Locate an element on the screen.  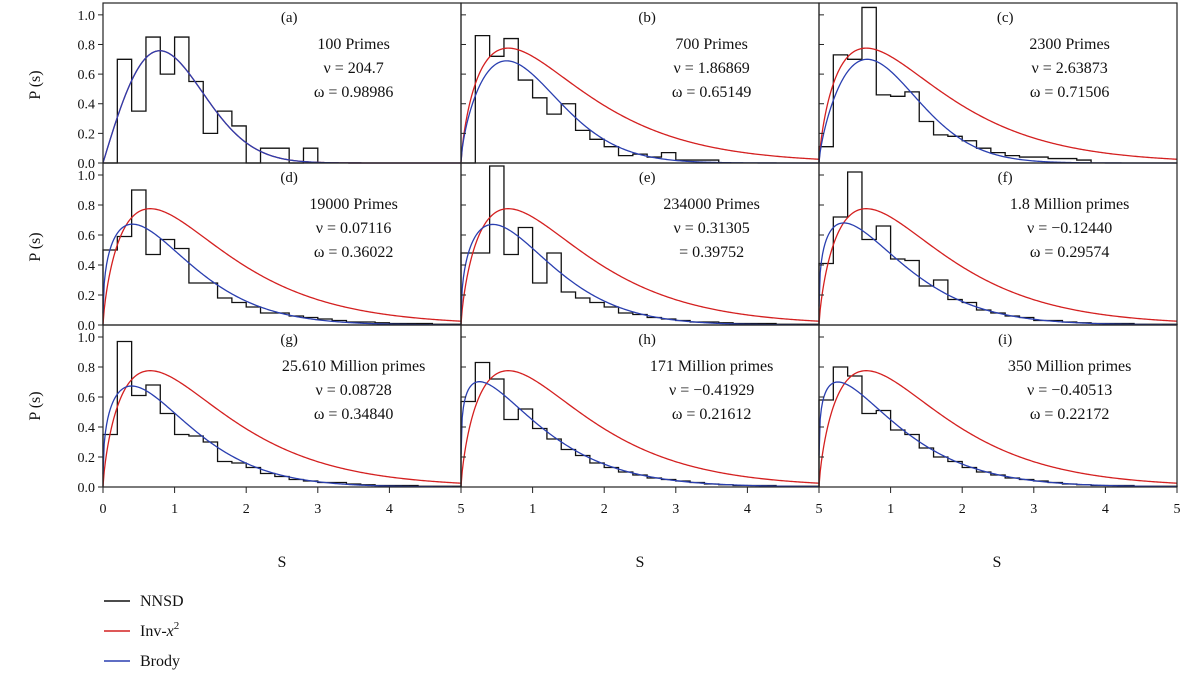
x-tick-label-c3-4: 4 is located at coordinates (1105, 509).